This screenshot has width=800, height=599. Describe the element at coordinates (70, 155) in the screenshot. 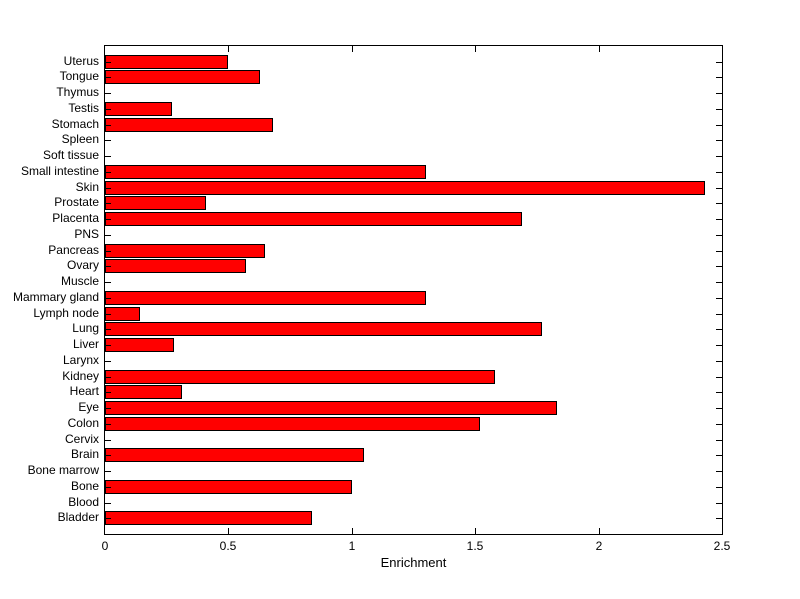

I see `y-tick-label-soft-tissue: Soft tissue` at that location.